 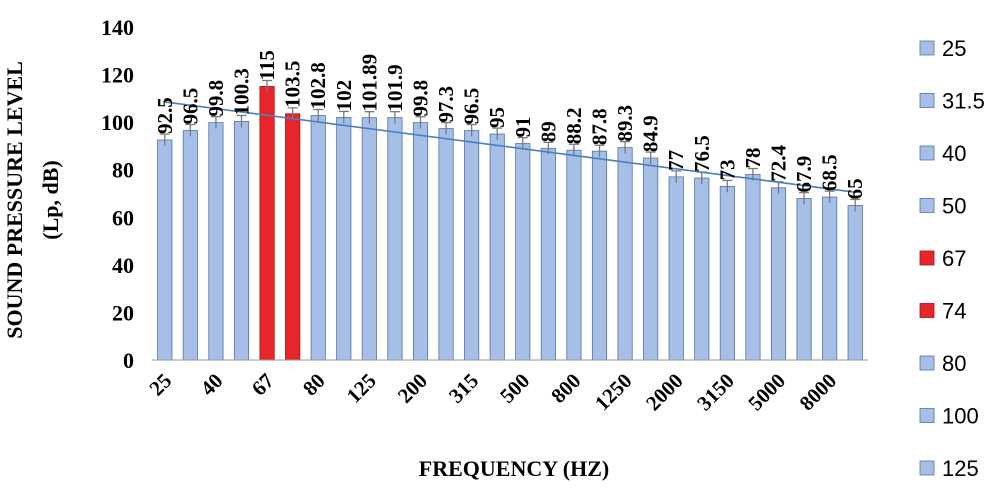 I want to click on x-tick-label: 500, so click(x=514, y=388).